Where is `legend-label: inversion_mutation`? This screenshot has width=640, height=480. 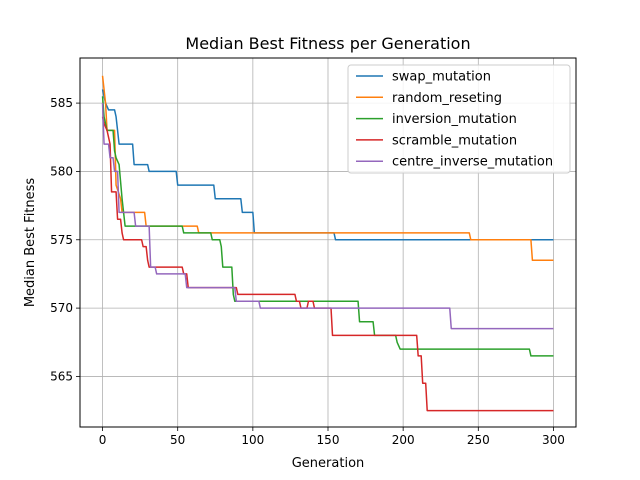 legend-label: inversion_mutation is located at coordinates (454, 119).